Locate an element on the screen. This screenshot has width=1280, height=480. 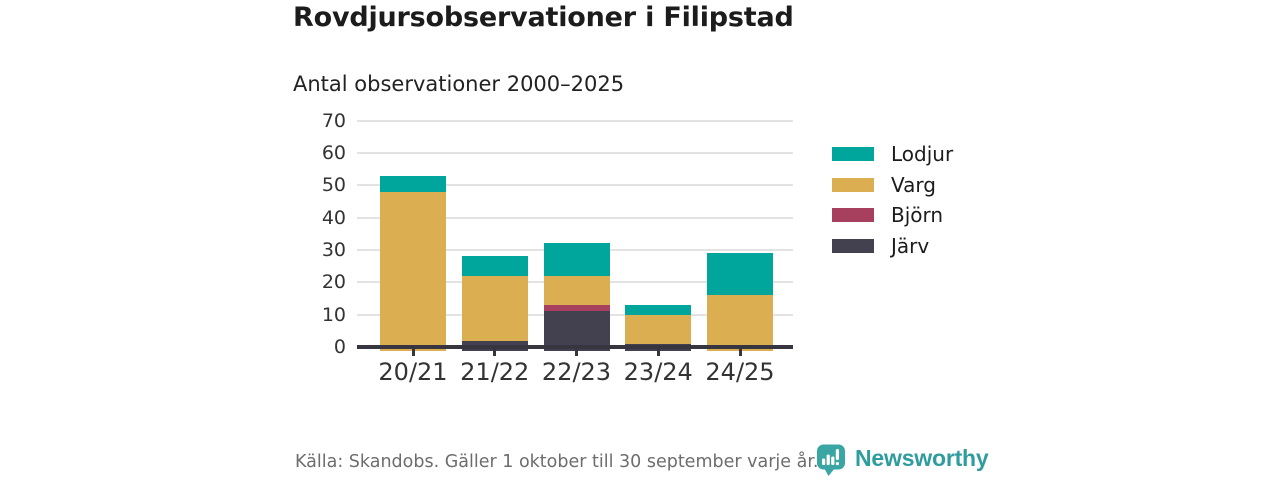
bar-segment-22-23-björn is located at coordinates (576, 308).